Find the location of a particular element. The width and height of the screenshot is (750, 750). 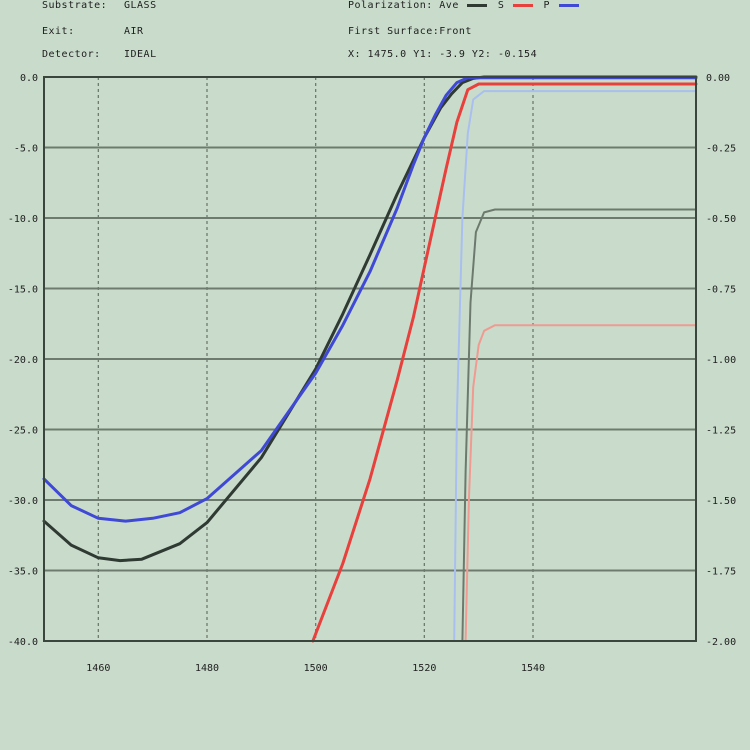

substrate-row: Substrate: GLASS is located at coordinates (99, 5).